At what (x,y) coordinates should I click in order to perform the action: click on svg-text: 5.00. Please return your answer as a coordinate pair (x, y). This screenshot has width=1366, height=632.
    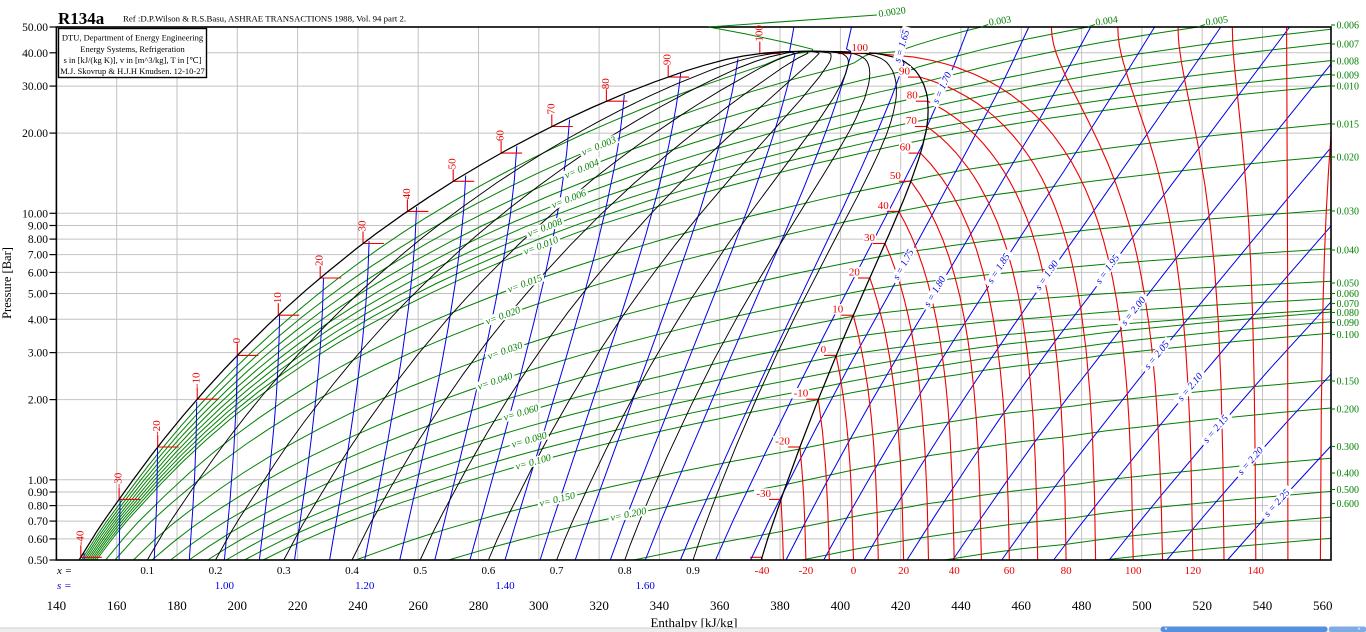
    Looking at the image, I should click on (38, 295).